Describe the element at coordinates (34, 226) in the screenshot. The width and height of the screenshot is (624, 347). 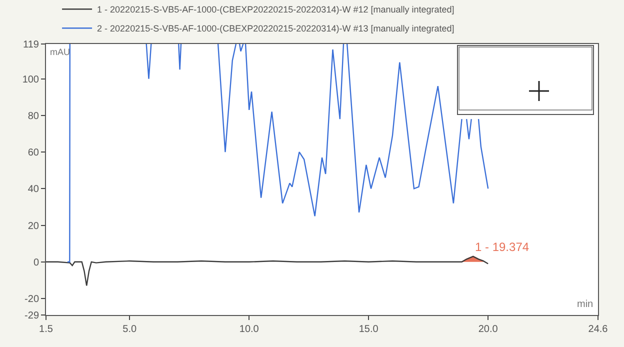
I see `y-tick-label: 20` at that location.